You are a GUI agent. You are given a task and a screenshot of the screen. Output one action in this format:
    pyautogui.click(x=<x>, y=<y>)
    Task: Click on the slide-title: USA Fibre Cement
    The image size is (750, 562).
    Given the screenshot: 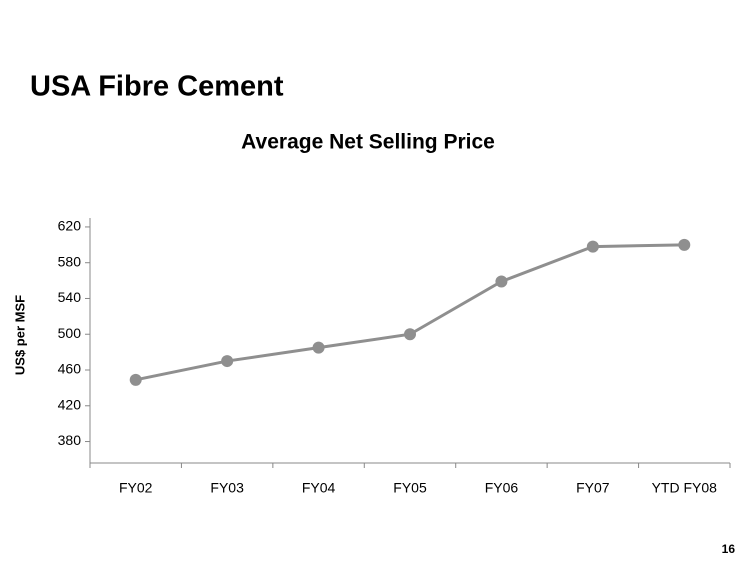 What is the action you would take?
    pyautogui.click(x=157, y=87)
    